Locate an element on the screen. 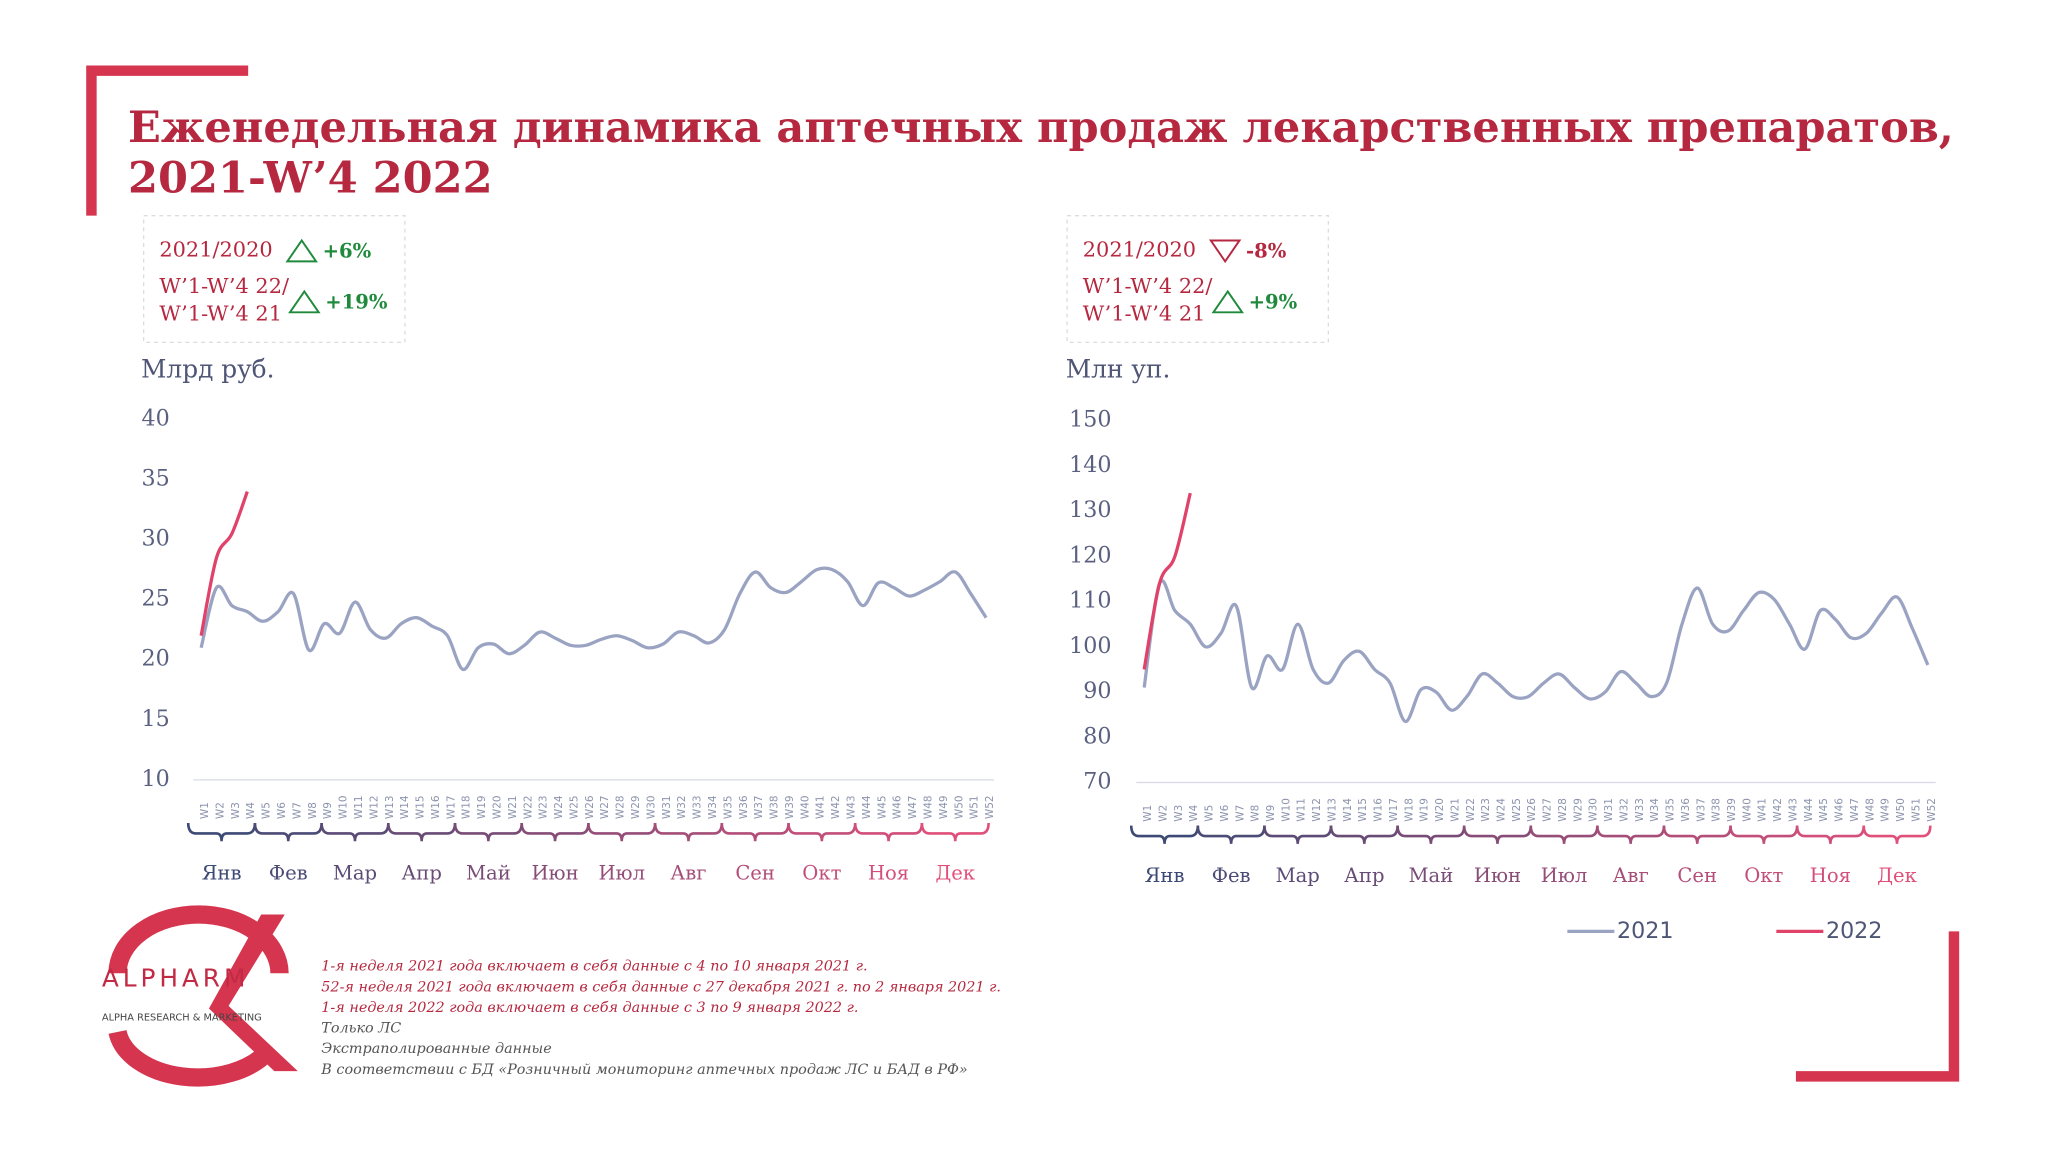 Image resolution: width=2048 pixels, height=1151 pixels. x-tick-label: W44 is located at coordinates (867, 807).